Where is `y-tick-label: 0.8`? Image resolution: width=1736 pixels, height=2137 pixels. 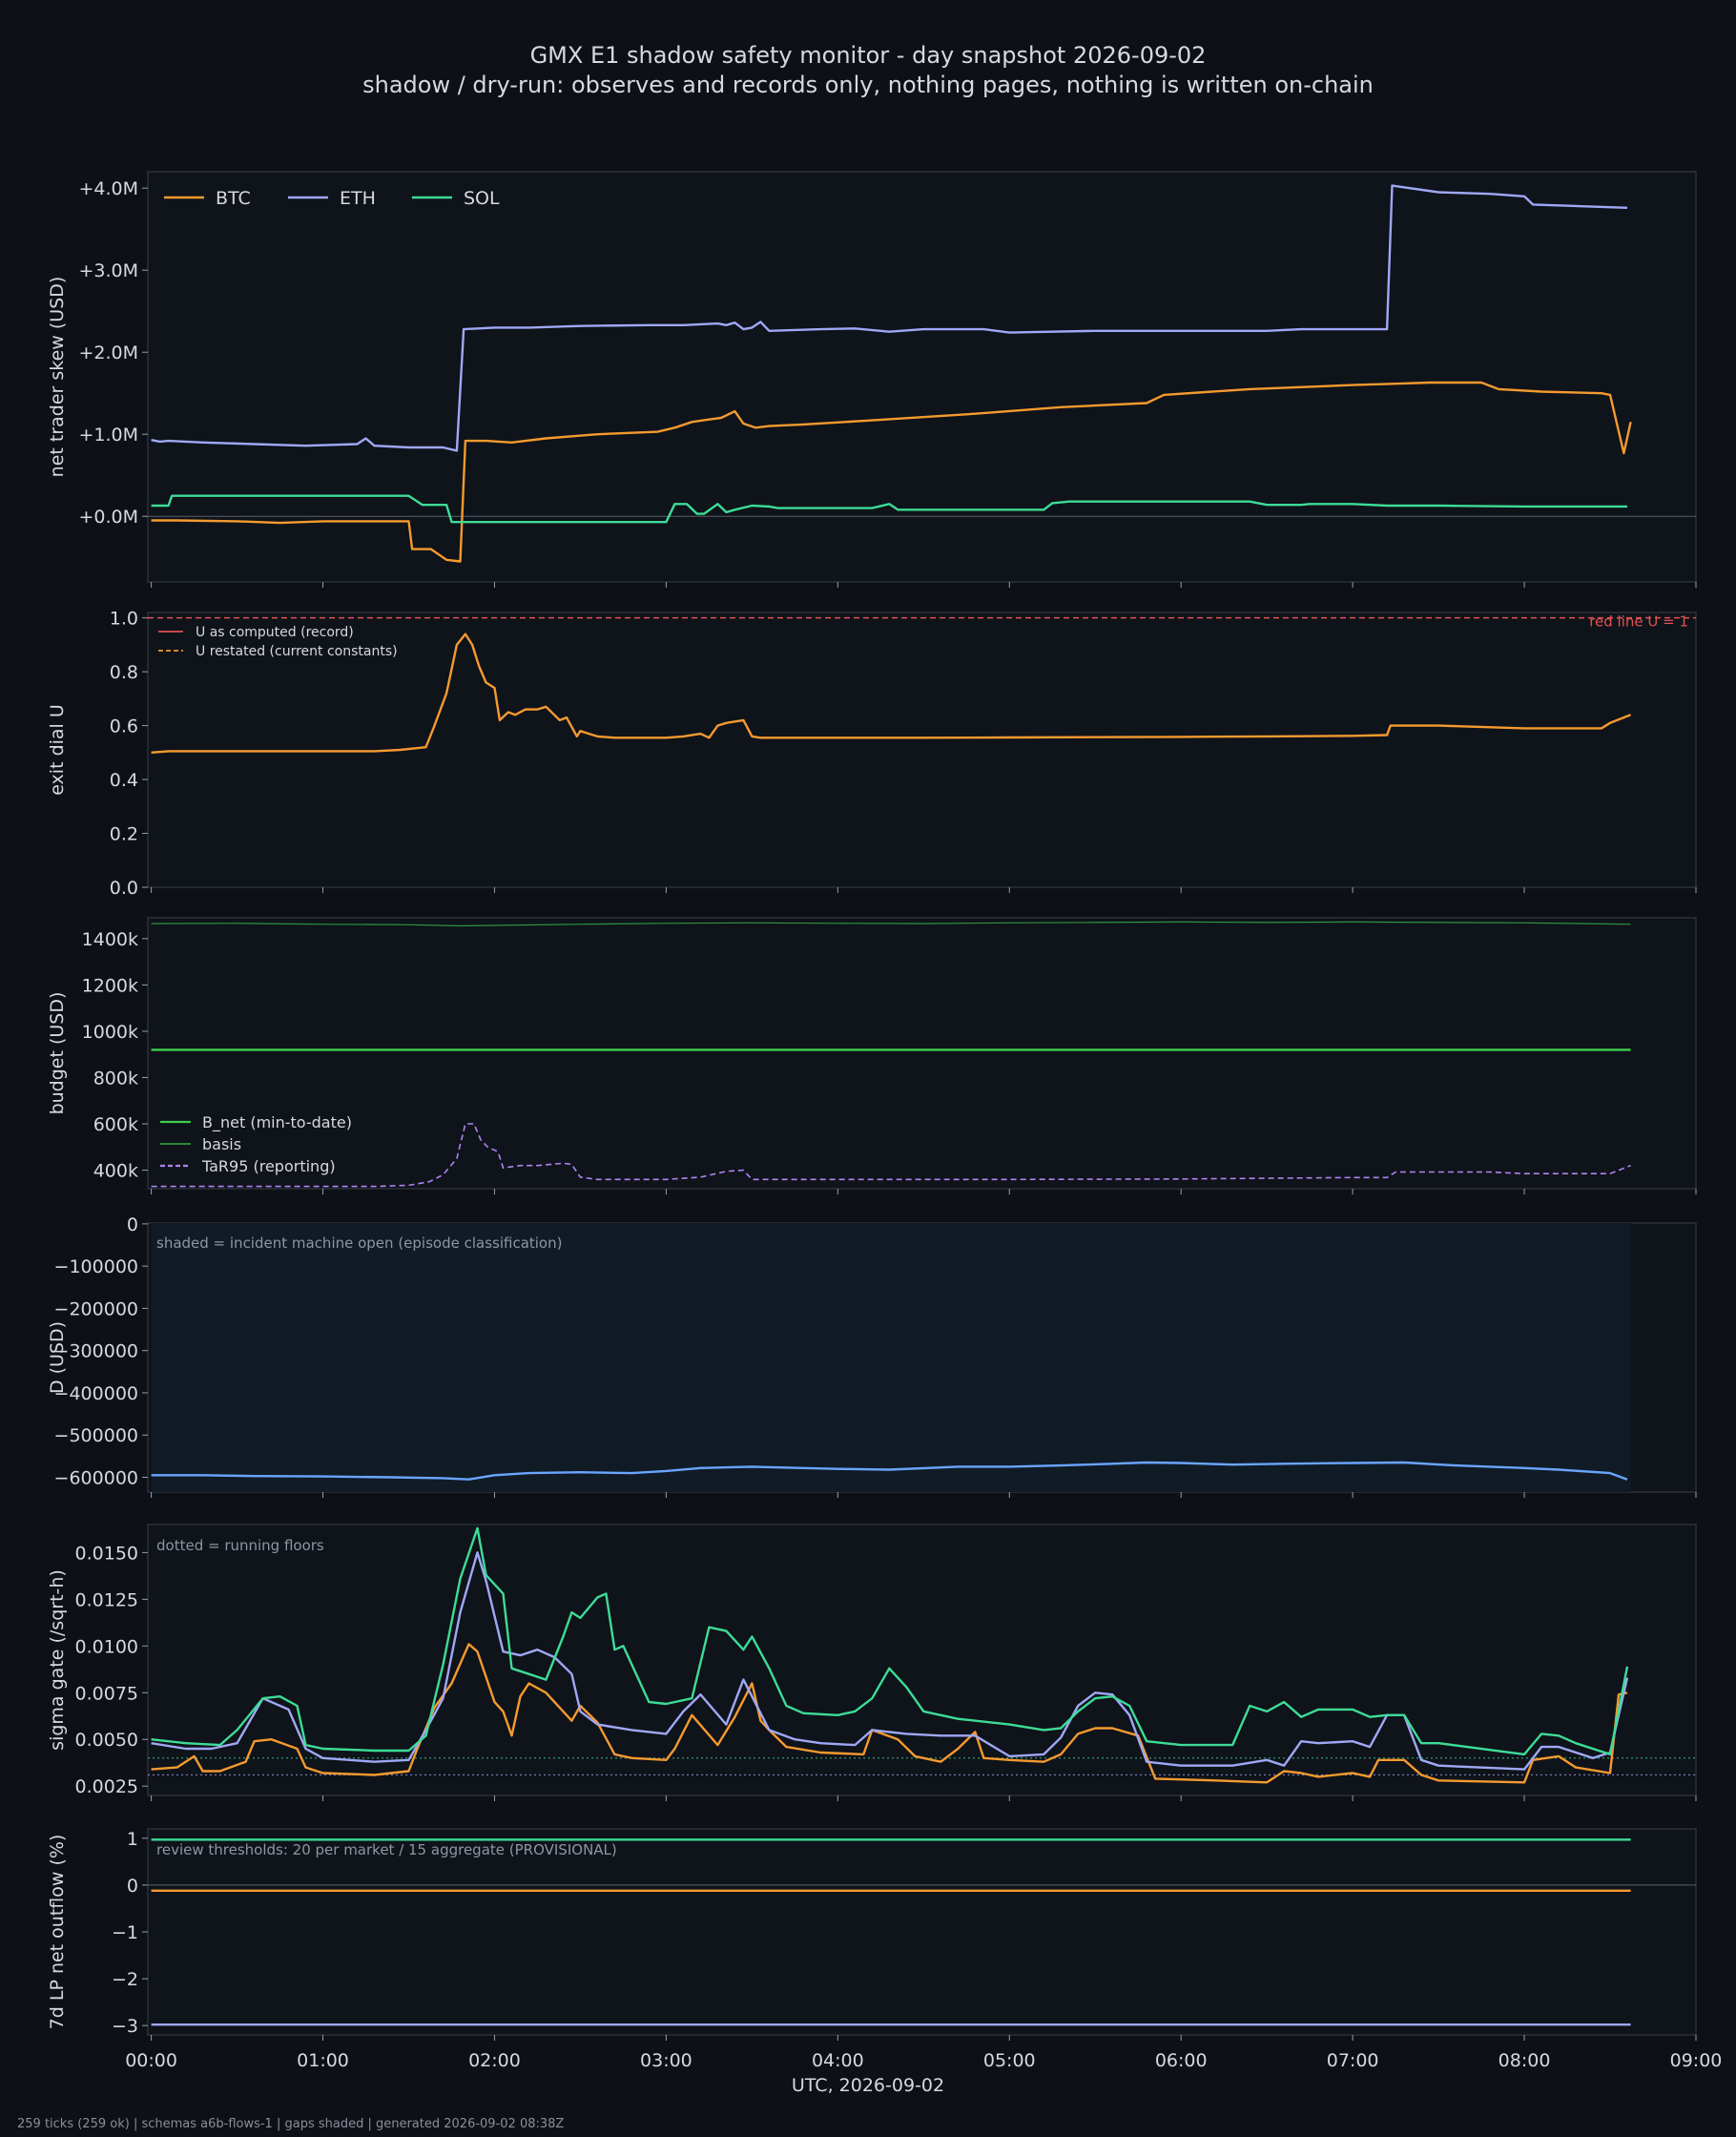
y-tick-label: 0.8 is located at coordinates (124, 672).